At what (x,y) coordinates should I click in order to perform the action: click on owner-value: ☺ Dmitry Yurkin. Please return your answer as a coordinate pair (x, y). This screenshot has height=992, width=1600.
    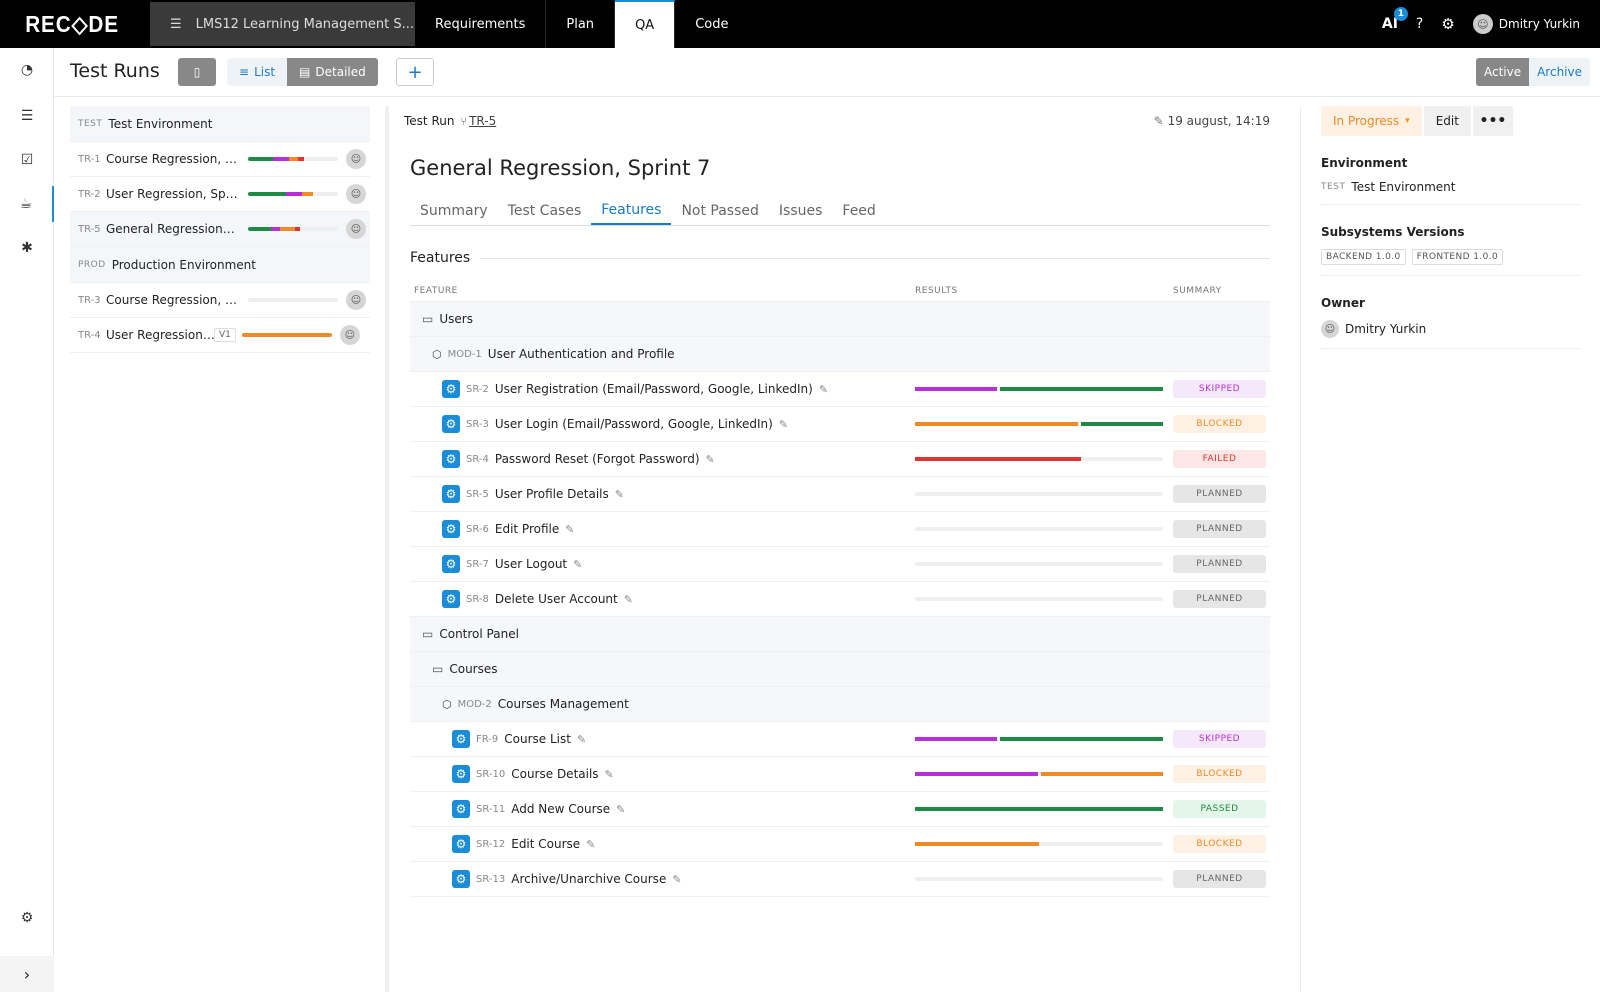
    Looking at the image, I should click on (1451, 334).